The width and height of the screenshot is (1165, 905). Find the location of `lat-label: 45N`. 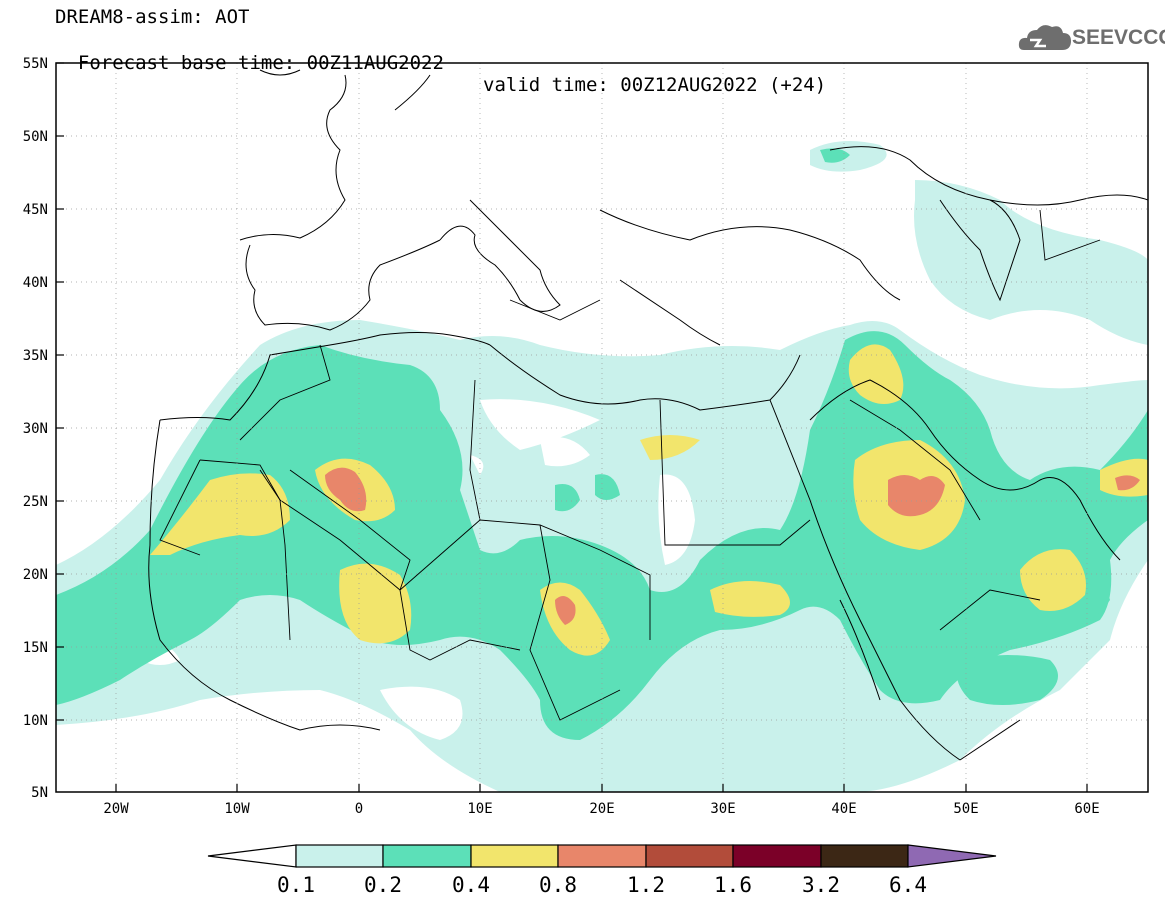

lat-label: 45N is located at coordinates (35, 210).